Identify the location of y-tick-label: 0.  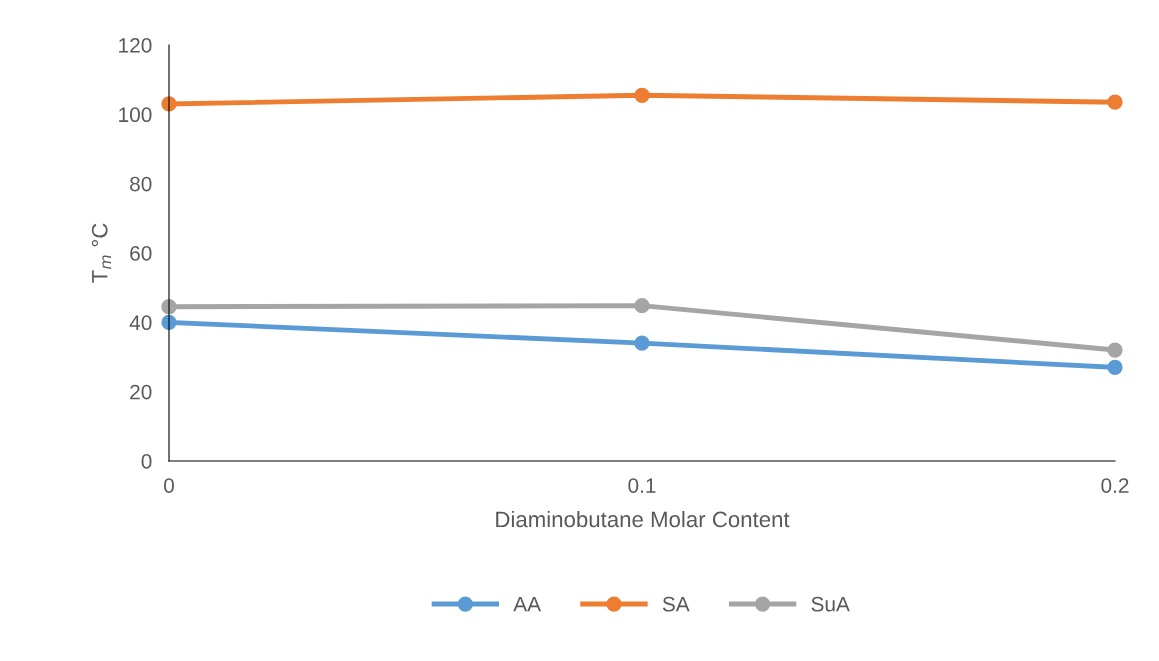
(146, 461).